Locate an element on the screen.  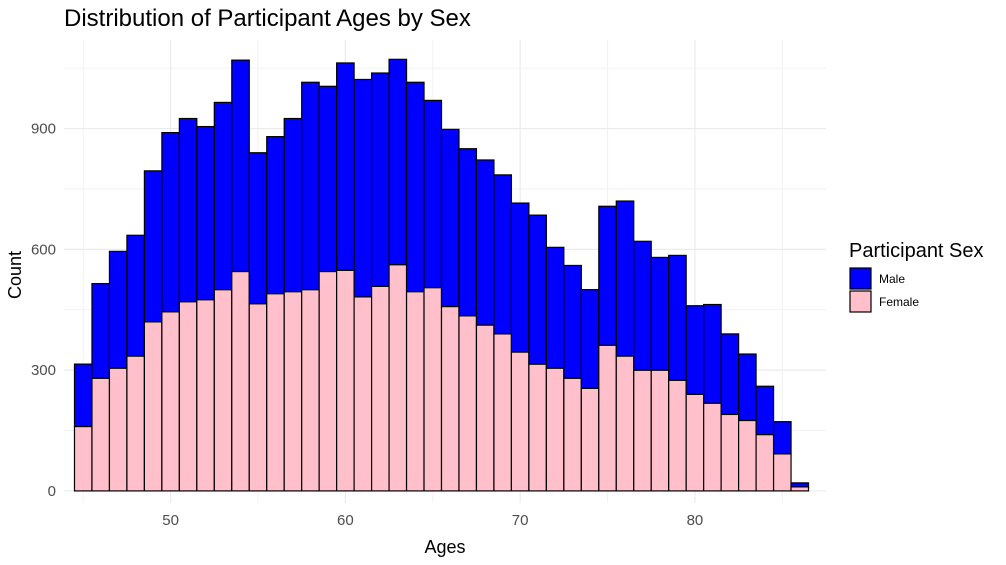
legend-title: Participant Sex is located at coordinates (916, 251).